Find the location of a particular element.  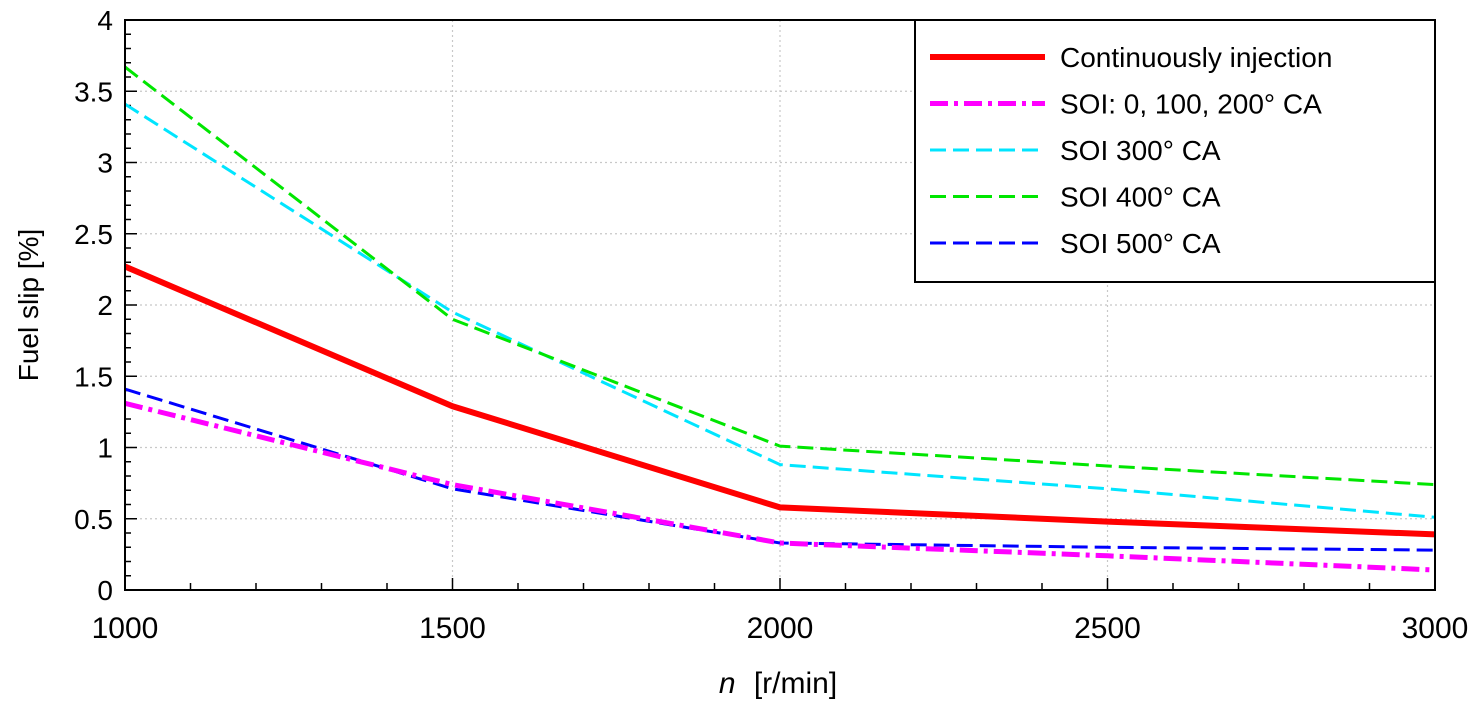

x-tick-label: 1500 is located at coordinates (452, 628).